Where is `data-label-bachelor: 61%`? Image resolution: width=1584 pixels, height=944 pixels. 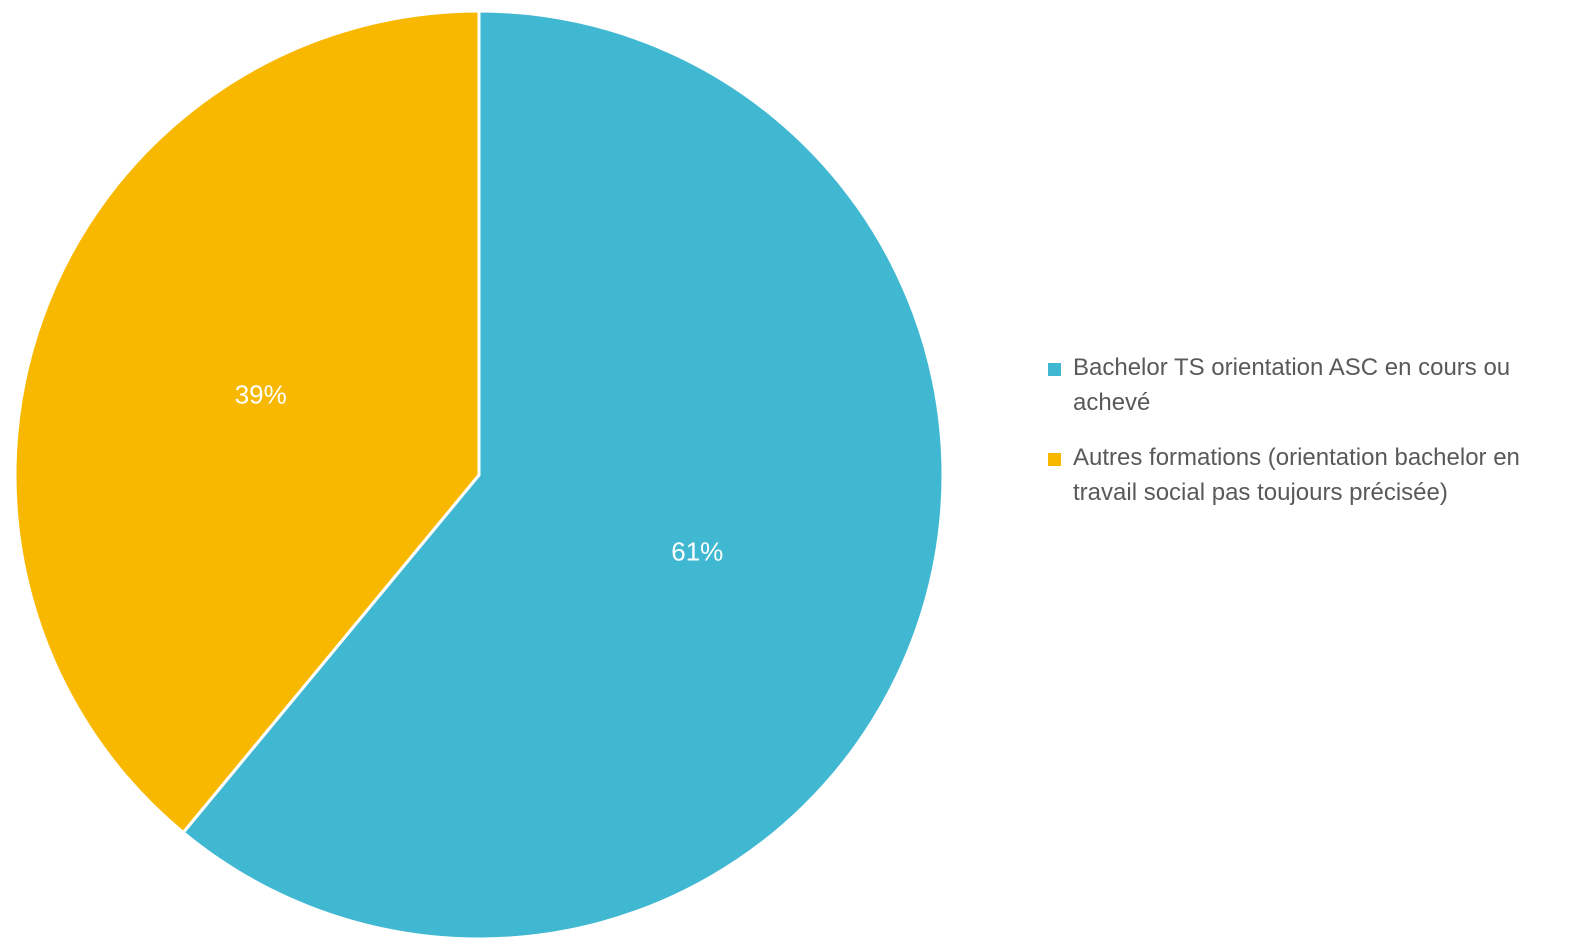
data-label-bachelor: 61% is located at coordinates (697, 551).